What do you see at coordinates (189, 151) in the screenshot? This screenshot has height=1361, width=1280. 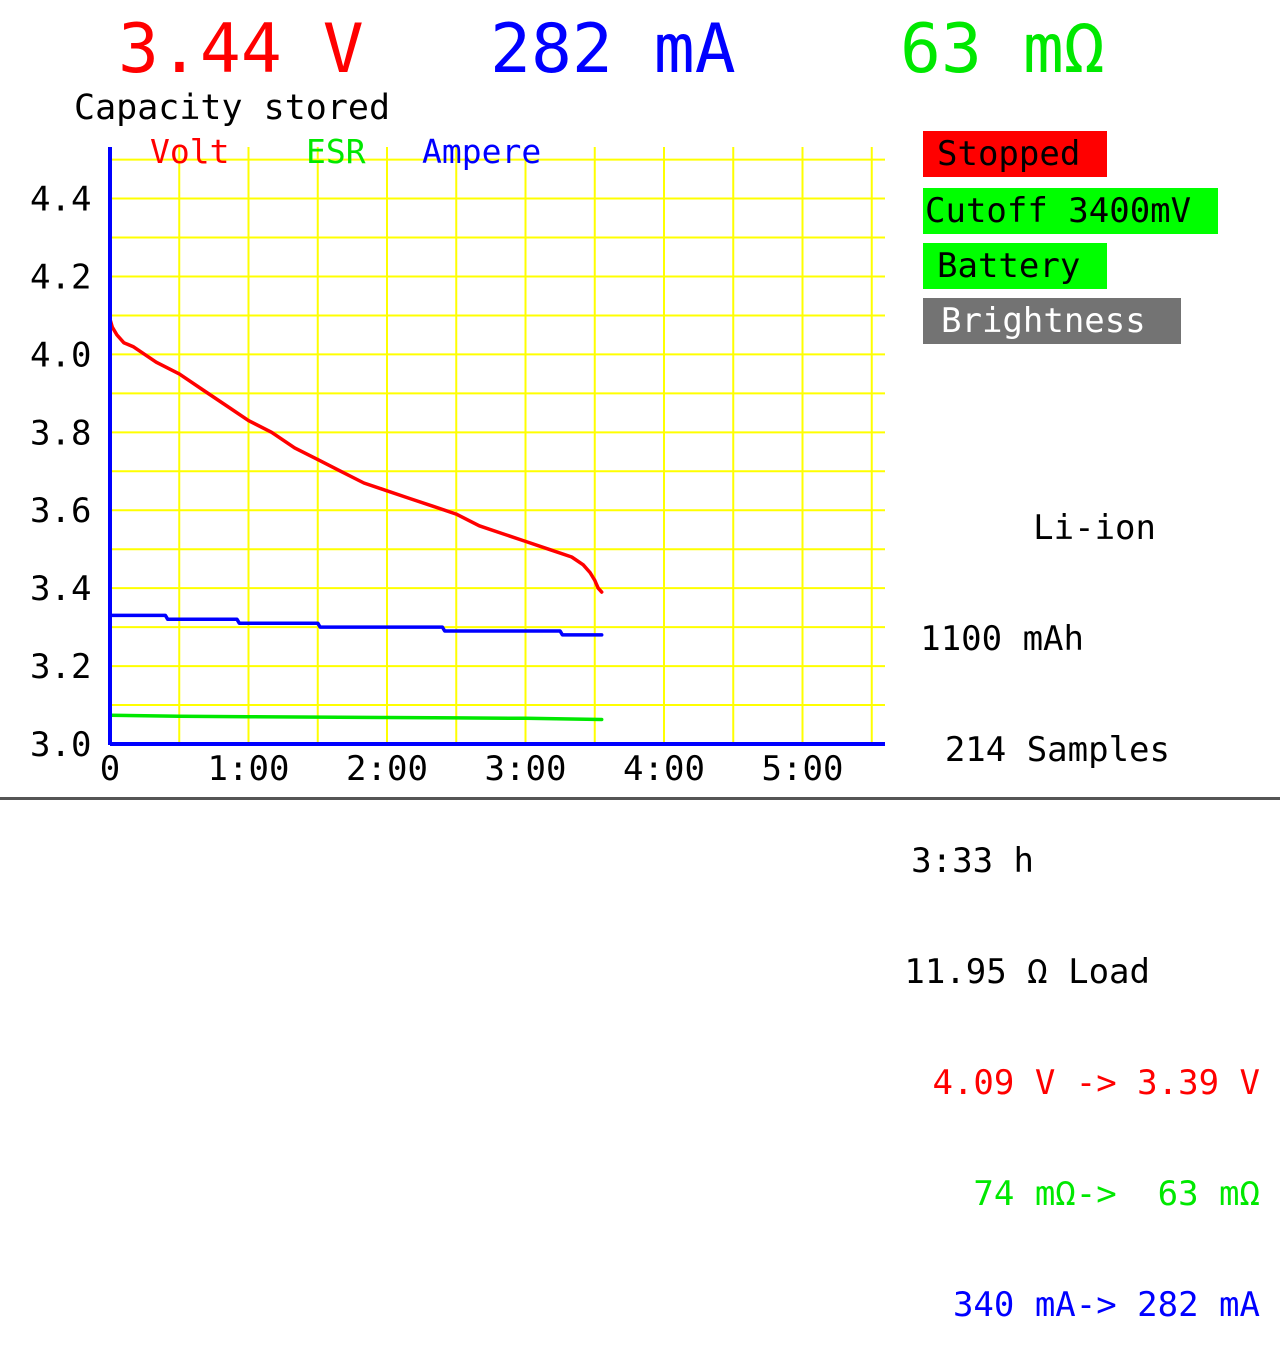 I see `legend-volt: Volt` at bounding box center [189, 151].